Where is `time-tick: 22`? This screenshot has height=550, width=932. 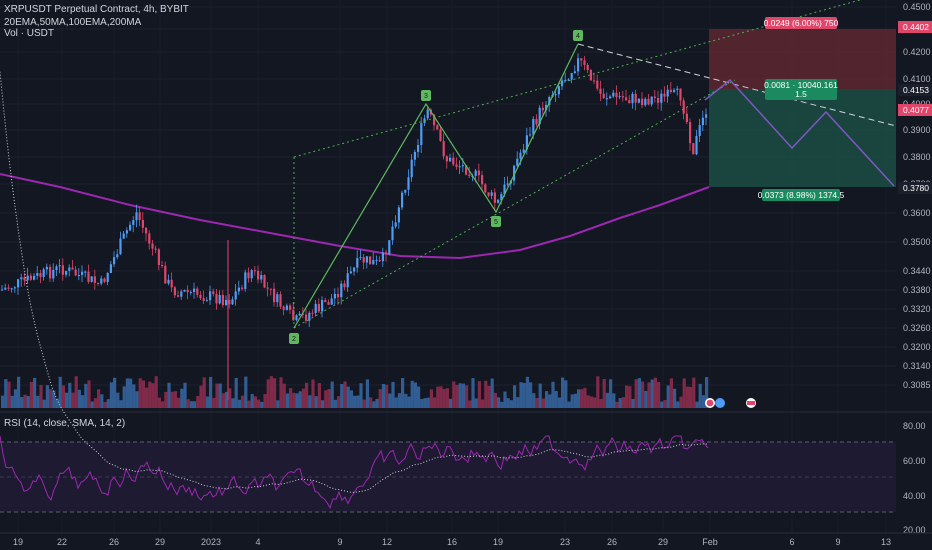
time-tick: 22 is located at coordinates (62, 542).